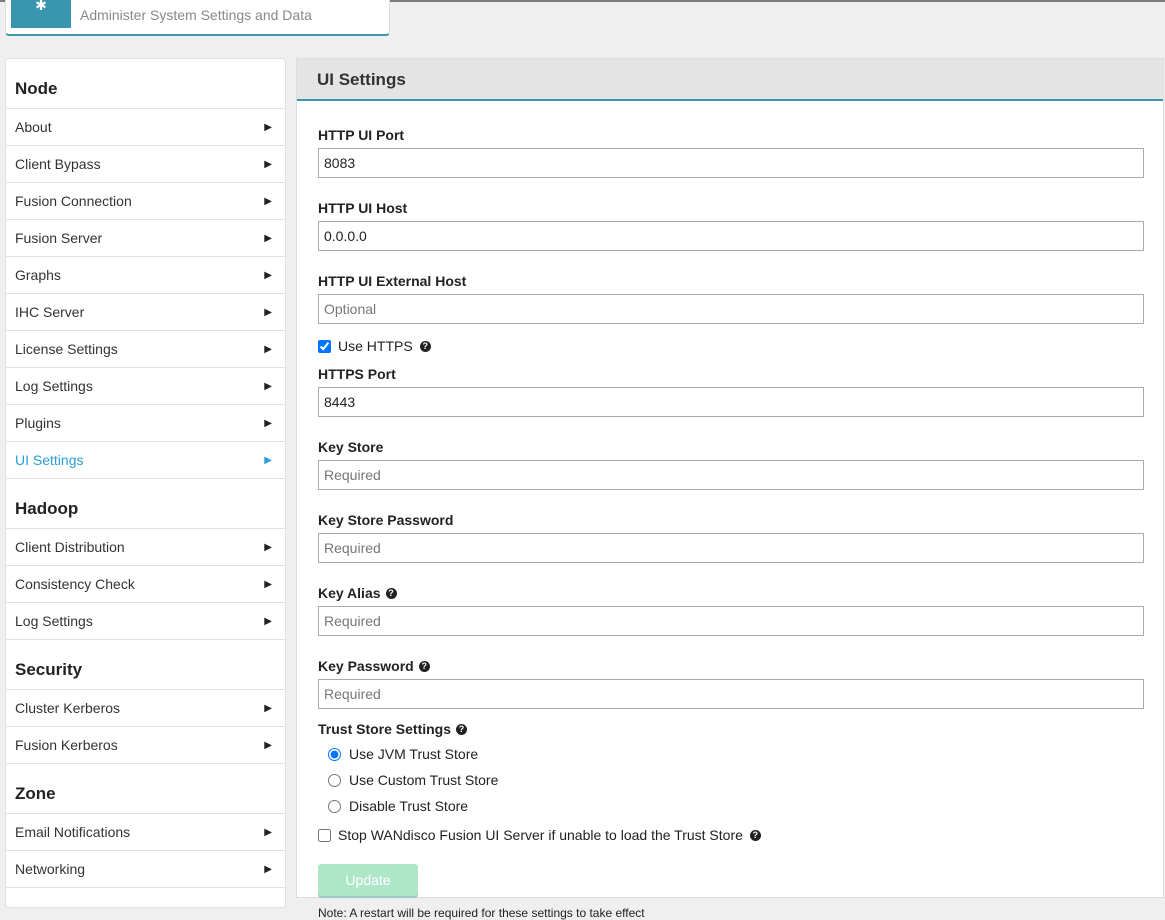 The width and height of the screenshot is (1165, 920). Describe the element at coordinates (68, 708) in the screenshot. I see `sidebar-item-label: Cluster Kerberos` at that location.